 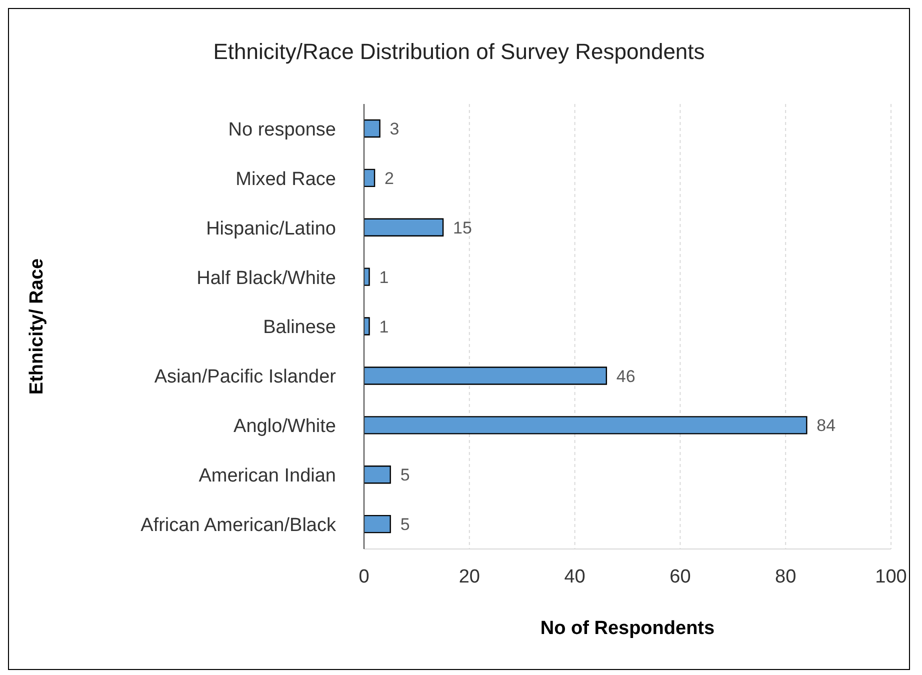 I want to click on x-tick-label: 80, so click(x=785, y=577).